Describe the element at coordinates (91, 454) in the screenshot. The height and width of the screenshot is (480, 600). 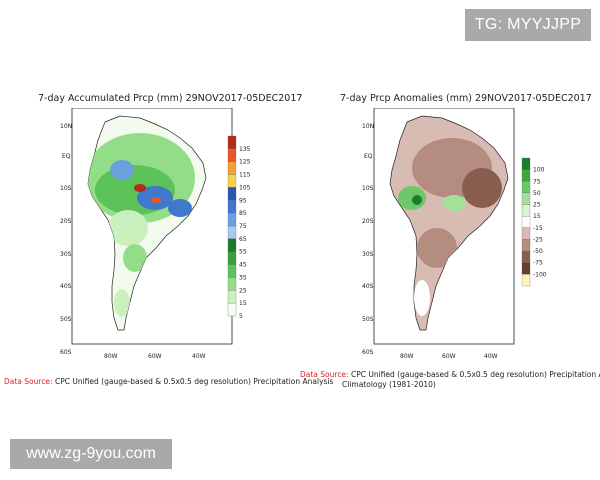
I see `watermark-bottom: www.zg-9you.com` at that location.